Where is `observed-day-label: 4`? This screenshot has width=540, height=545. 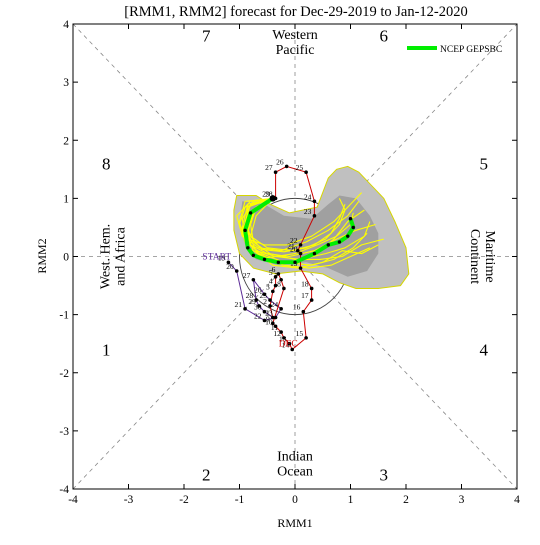
observed-day-label: 4 is located at coordinates (271, 281).